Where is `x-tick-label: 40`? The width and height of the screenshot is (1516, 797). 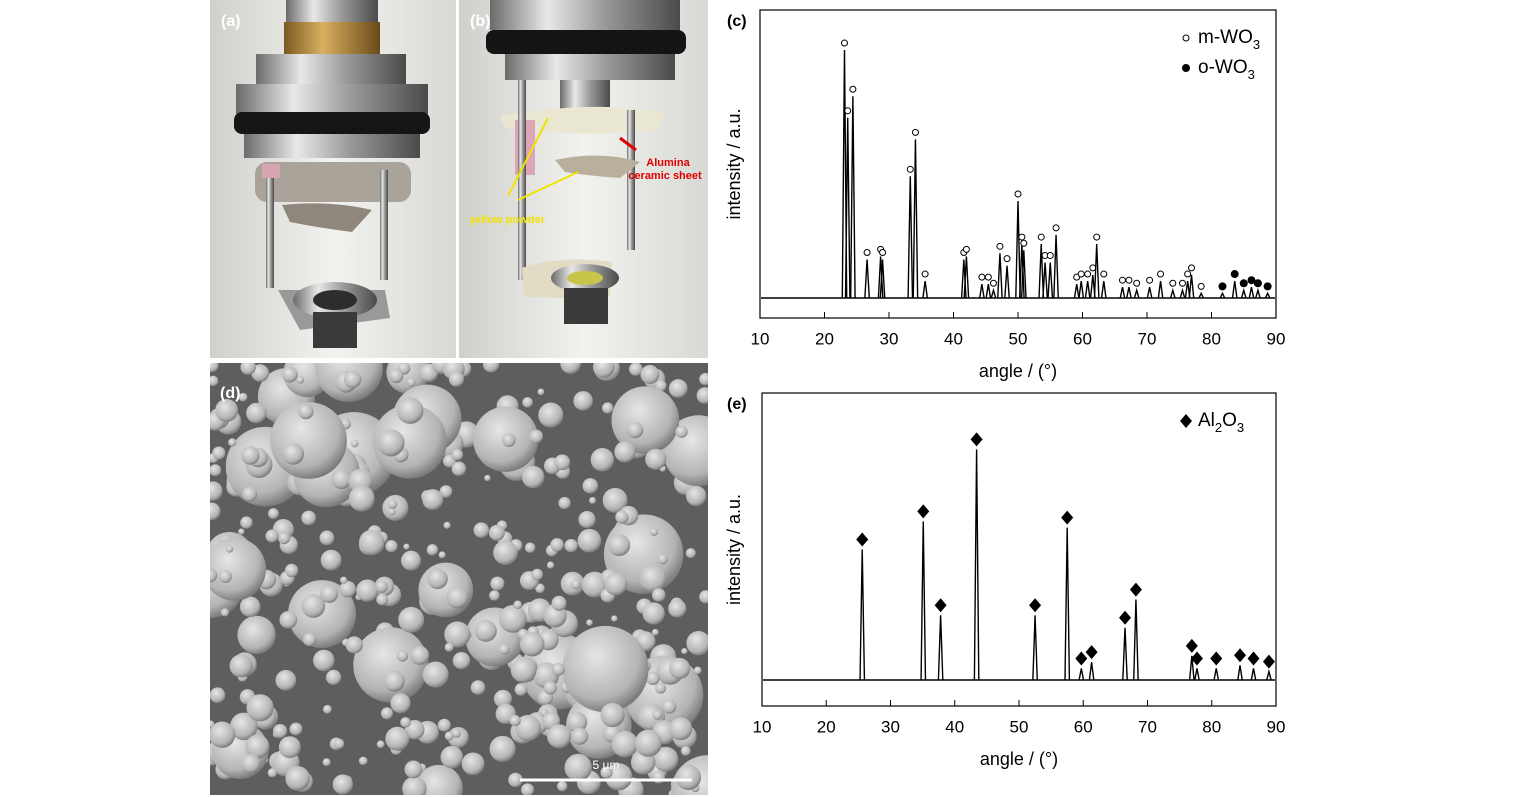
x-tick-label: 40 is located at coordinates (953, 338).